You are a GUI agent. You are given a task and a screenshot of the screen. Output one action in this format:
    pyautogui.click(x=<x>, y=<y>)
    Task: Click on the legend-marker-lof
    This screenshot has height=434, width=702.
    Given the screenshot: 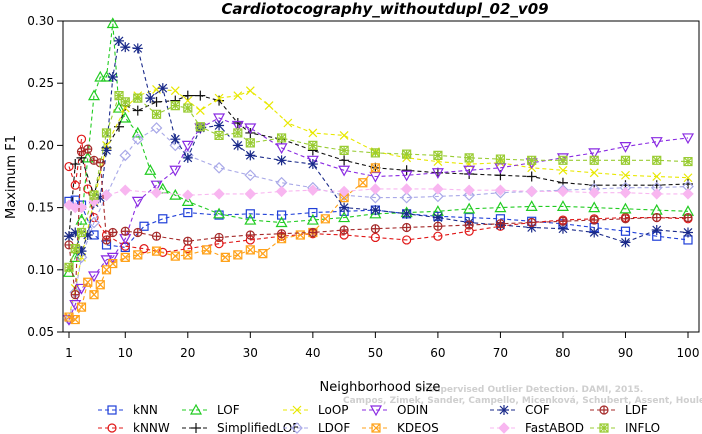 What is the action you would take?
    pyautogui.click(x=196, y=409)
    